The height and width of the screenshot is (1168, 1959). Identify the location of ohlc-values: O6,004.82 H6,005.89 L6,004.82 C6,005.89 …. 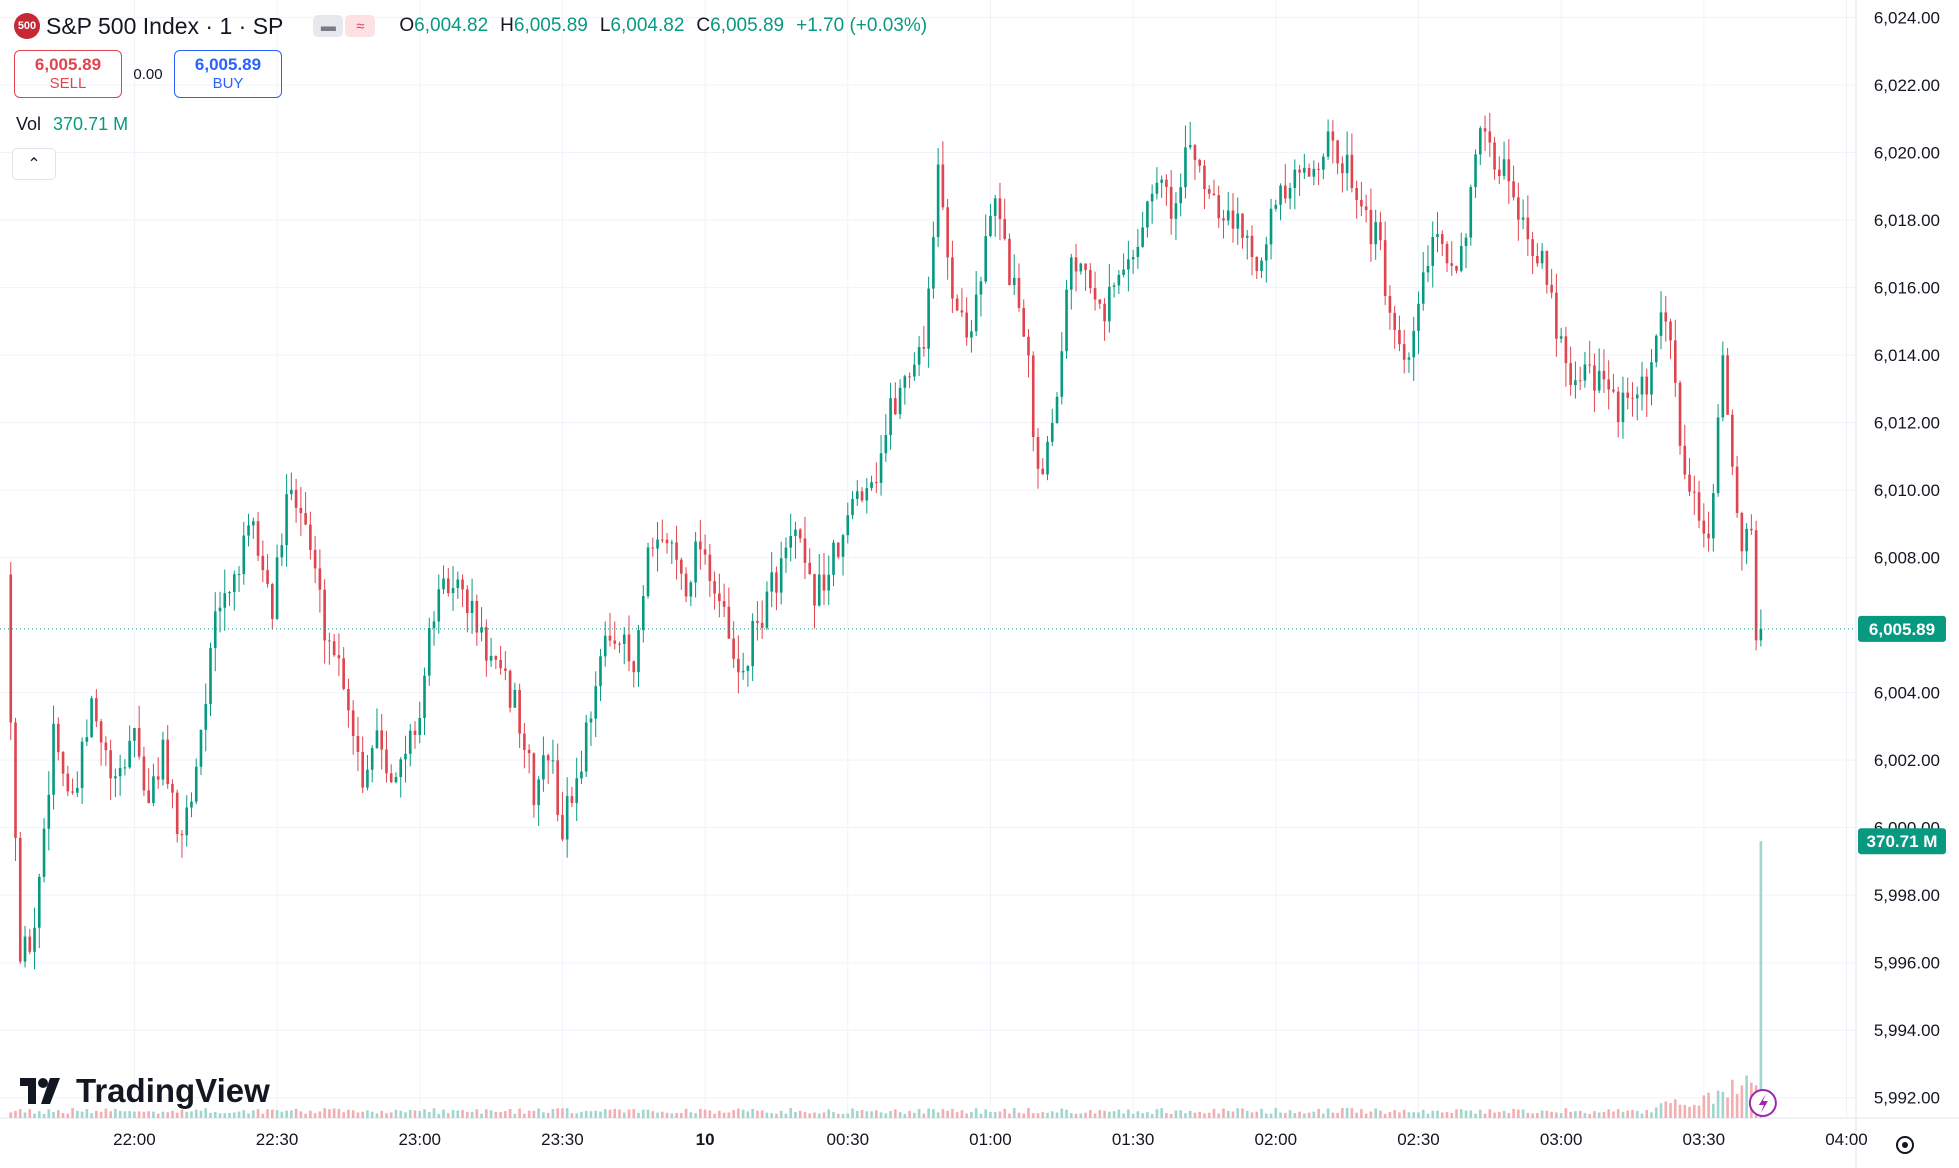
(663, 26).